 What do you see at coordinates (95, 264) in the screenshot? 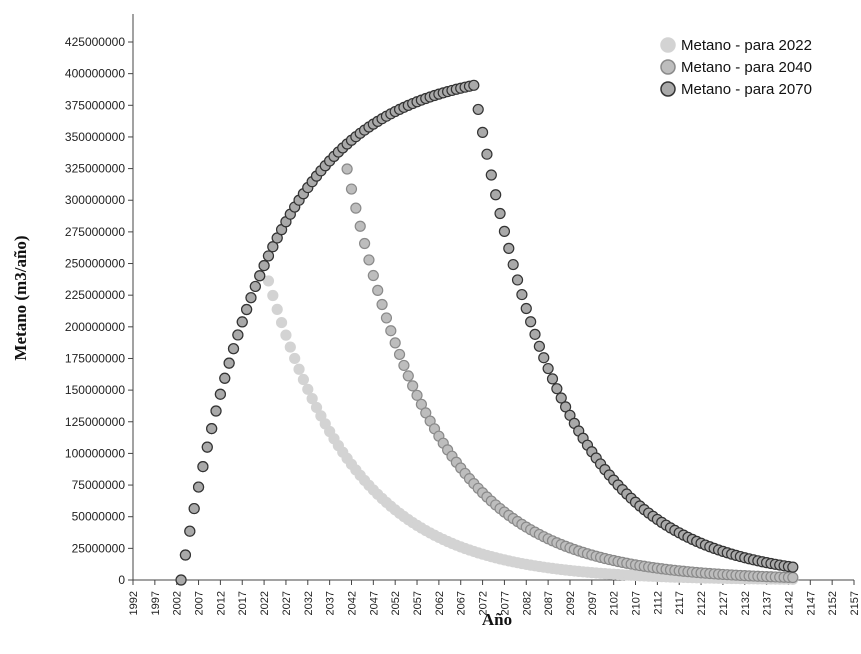
I see `y-tick-label: 250000000` at bounding box center [95, 264].